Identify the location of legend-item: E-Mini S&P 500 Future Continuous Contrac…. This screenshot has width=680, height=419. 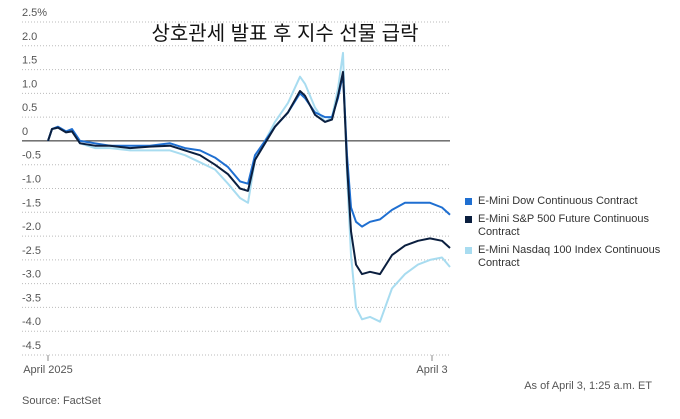
(565, 226).